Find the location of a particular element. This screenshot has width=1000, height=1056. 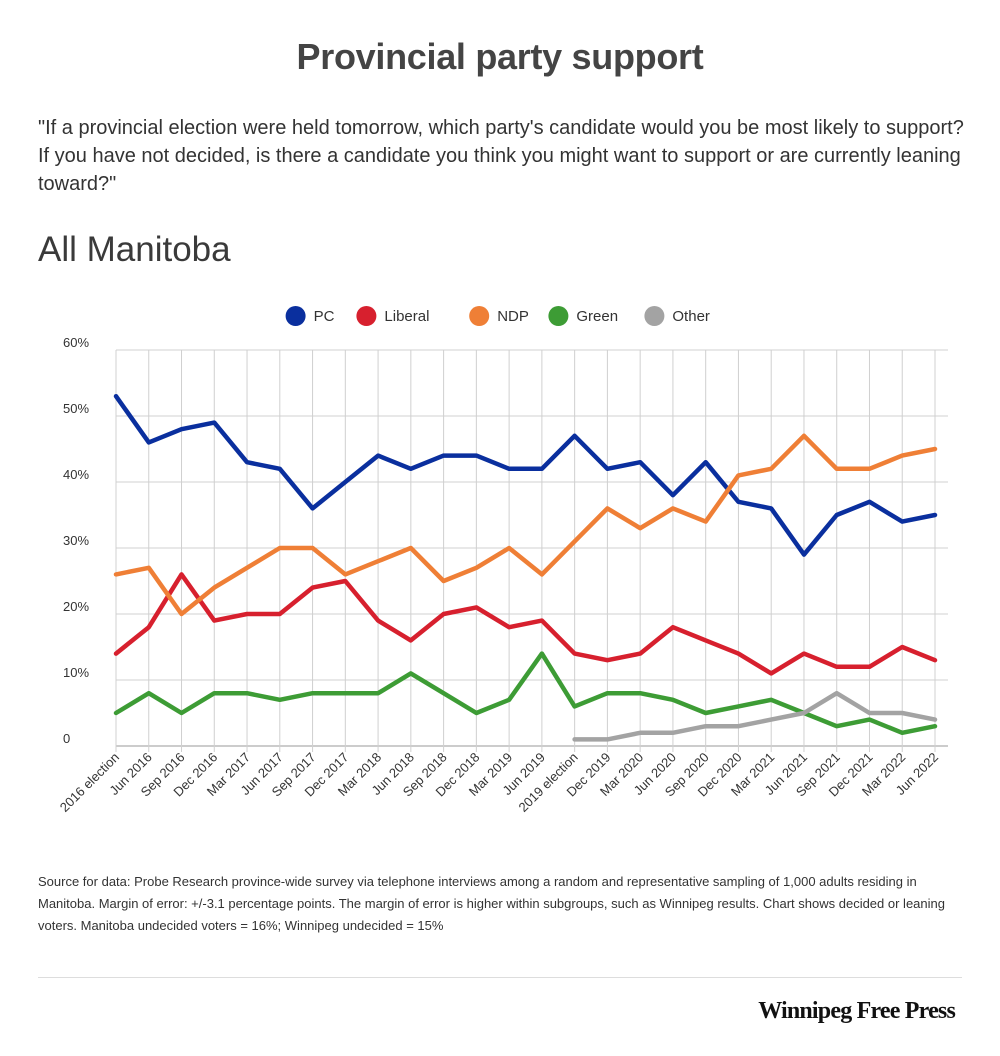

legend-item-other: Other is located at coordinates (677, 316).